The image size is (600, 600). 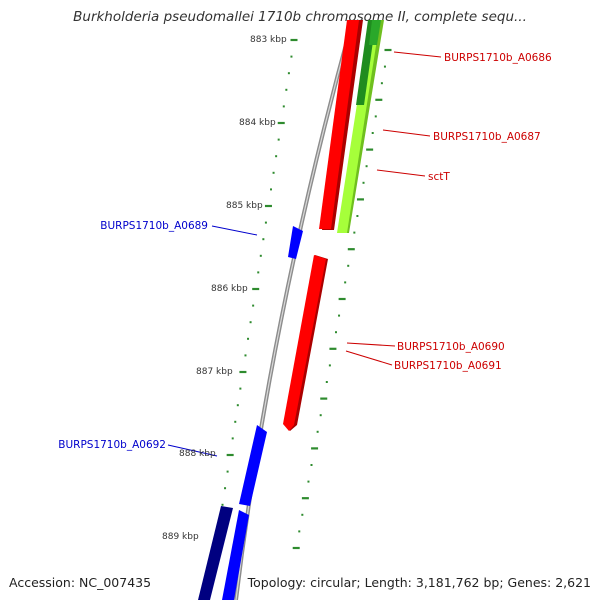 I want to click on gene-blue-small, so click(x=295, y=242).